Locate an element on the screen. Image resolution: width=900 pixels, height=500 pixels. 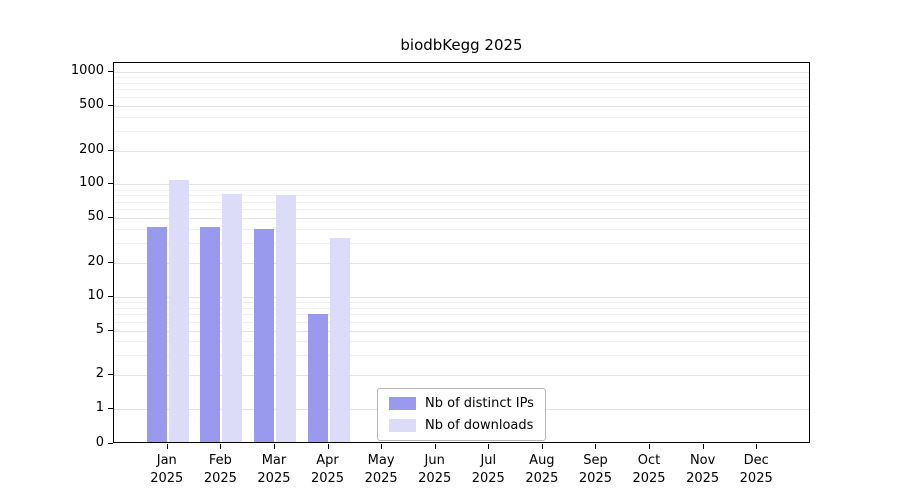
y-tick-label: 1 is located at coordinates (99, 407).